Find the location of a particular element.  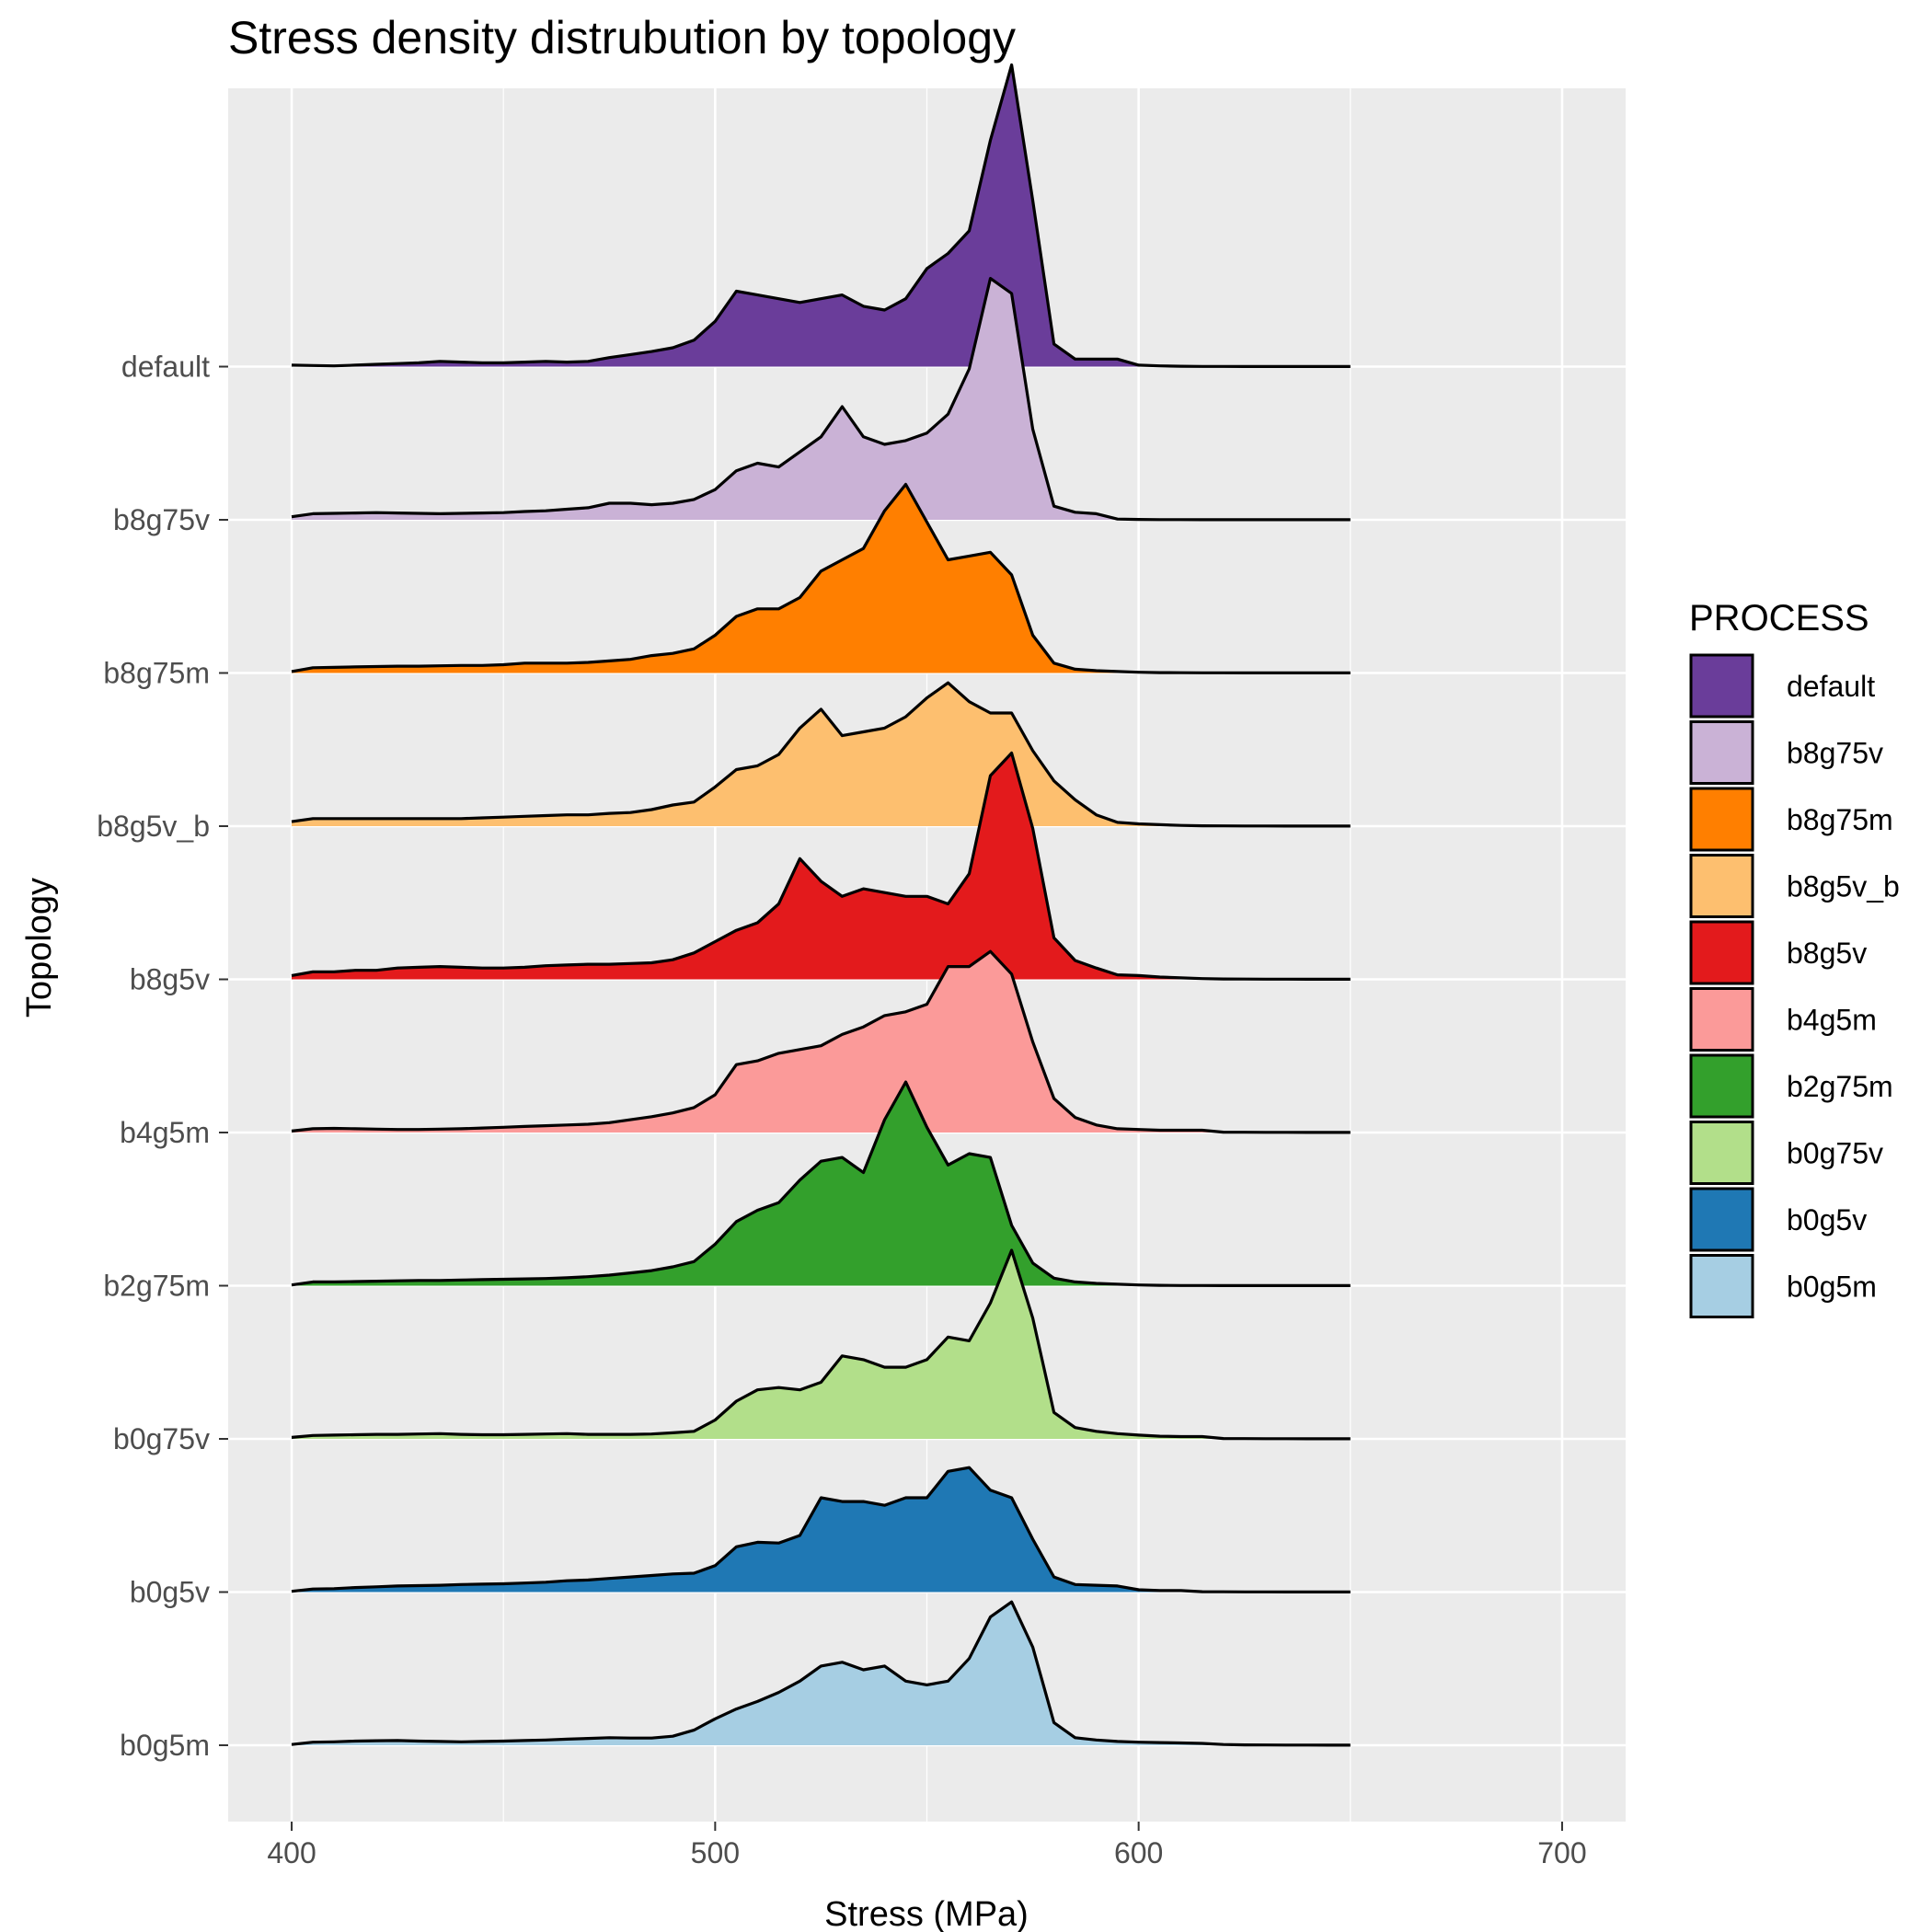

legend-label: b0g5m is located at coordinates (1832, 1287).